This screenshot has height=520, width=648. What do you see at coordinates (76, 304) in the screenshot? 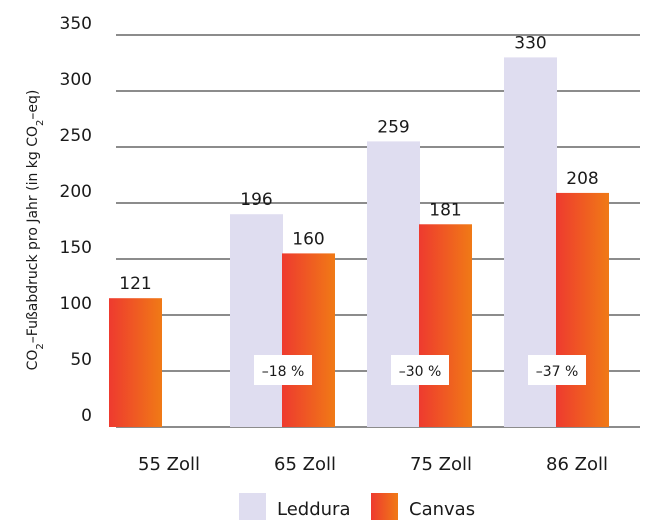
I see `y-tick-label: 100` at bounding box center [76, 304].